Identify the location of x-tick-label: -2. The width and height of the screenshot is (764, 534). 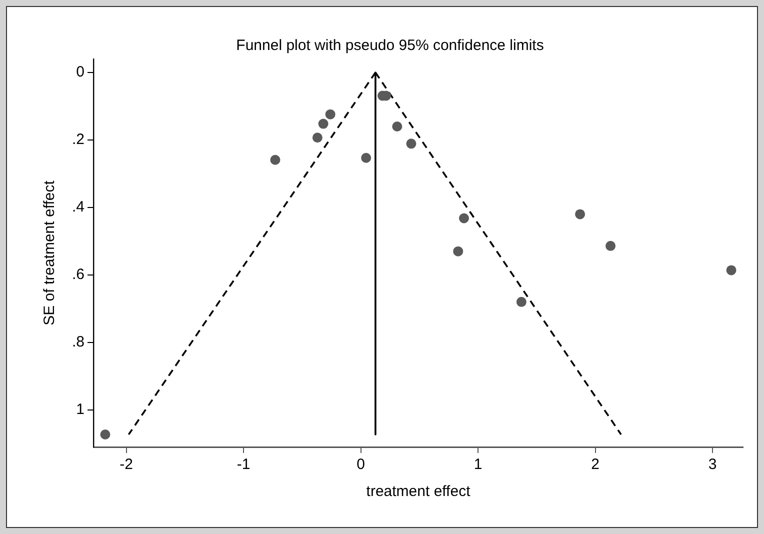
(127, 465).